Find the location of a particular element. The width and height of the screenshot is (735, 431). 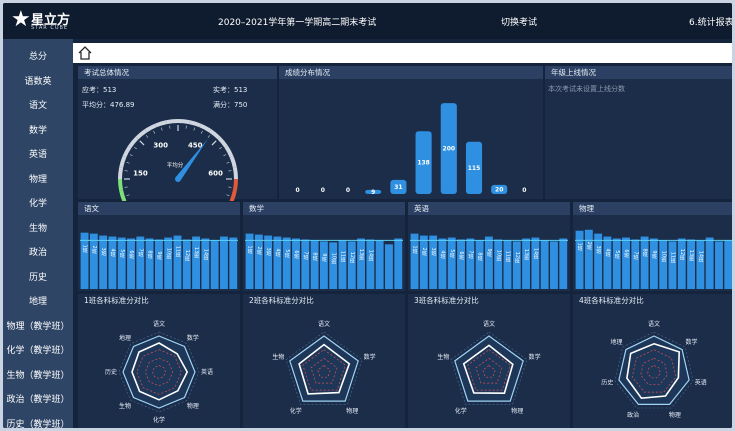

sidebar-item: 语数英 is located at coordinates (38, 81).